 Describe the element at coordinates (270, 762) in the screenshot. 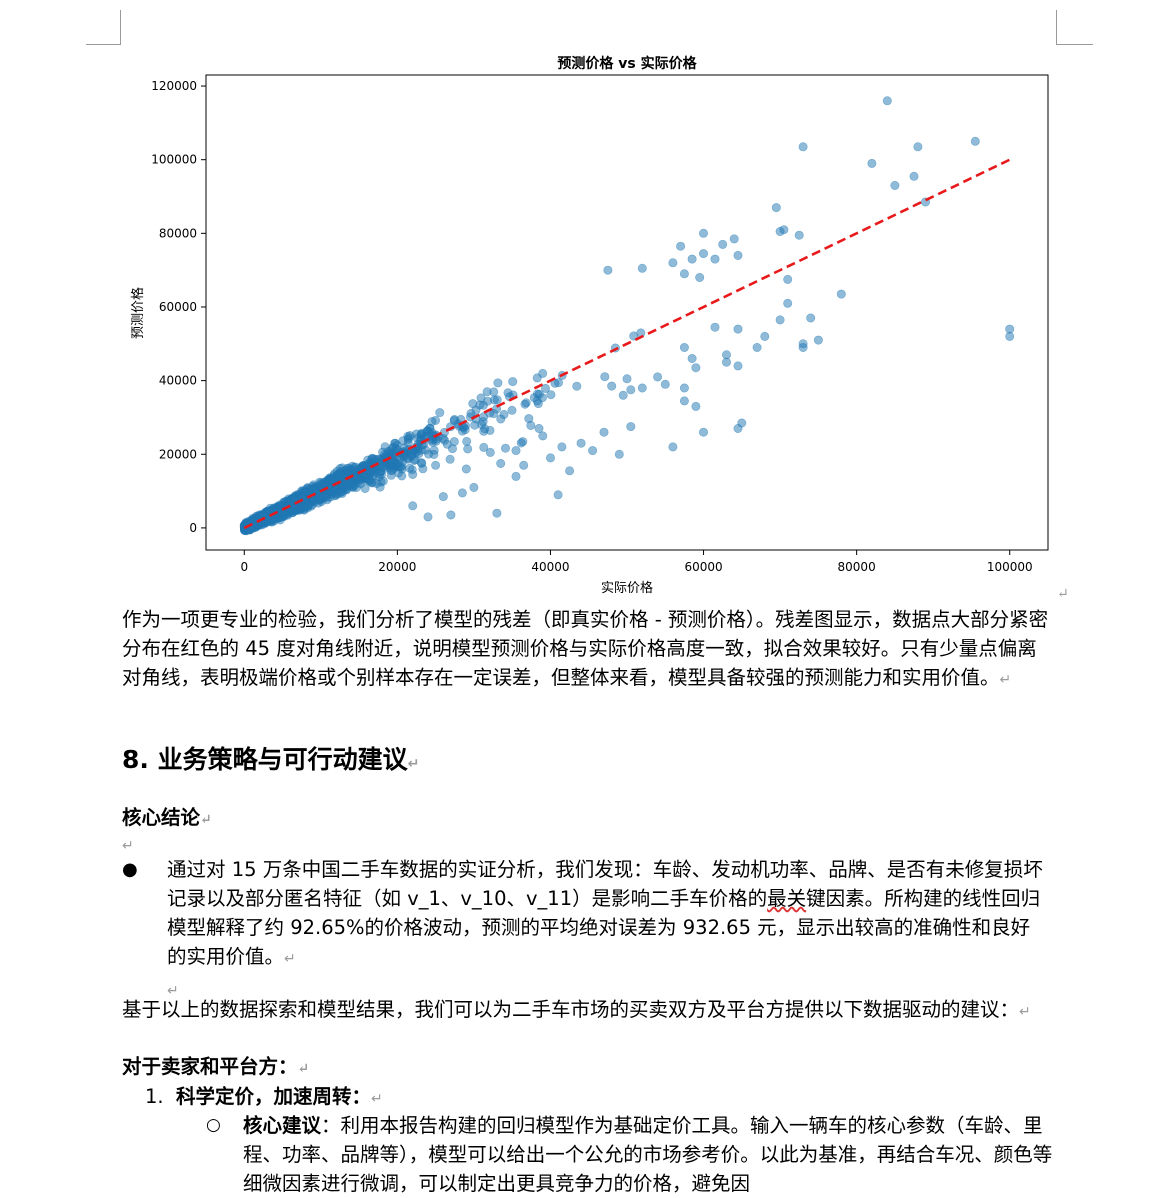

I see `section-heading: 8. 业务策略与可行动建议↵` at that location.